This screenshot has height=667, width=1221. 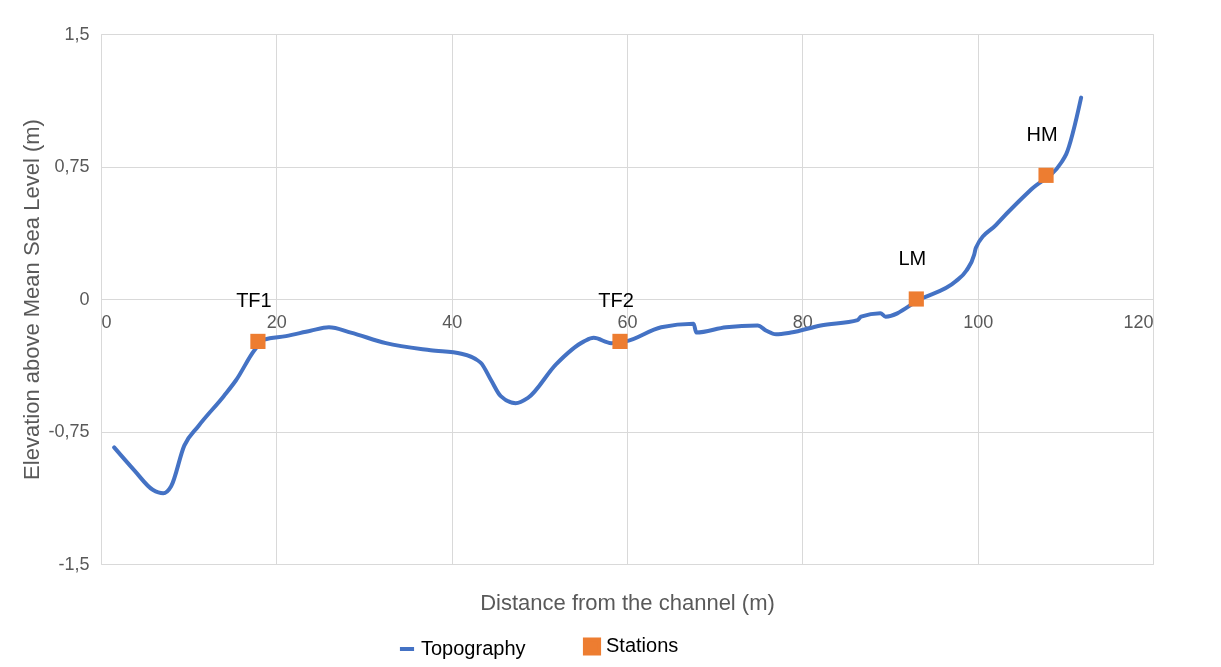 I want to click on legend-label: Topography, so click(x=473, y=648).